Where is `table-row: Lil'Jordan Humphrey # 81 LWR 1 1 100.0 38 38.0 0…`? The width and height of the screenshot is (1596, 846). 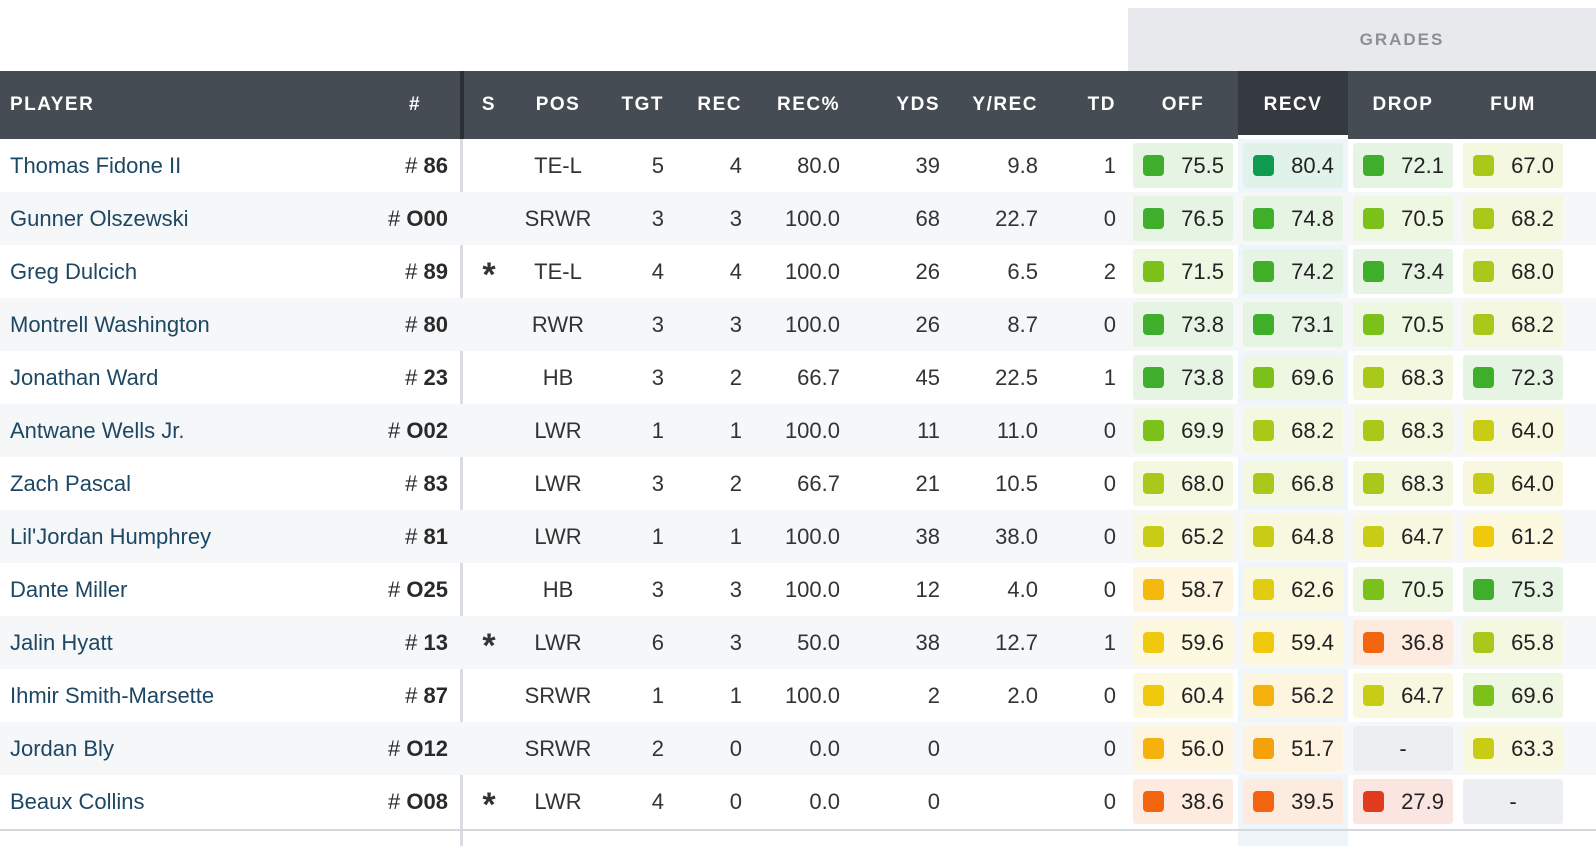 table-row: Lil'Jordan Humphrey # 81 LWR 1 1 100.0 38 38.0 0… is located at coordinates (798, 536).